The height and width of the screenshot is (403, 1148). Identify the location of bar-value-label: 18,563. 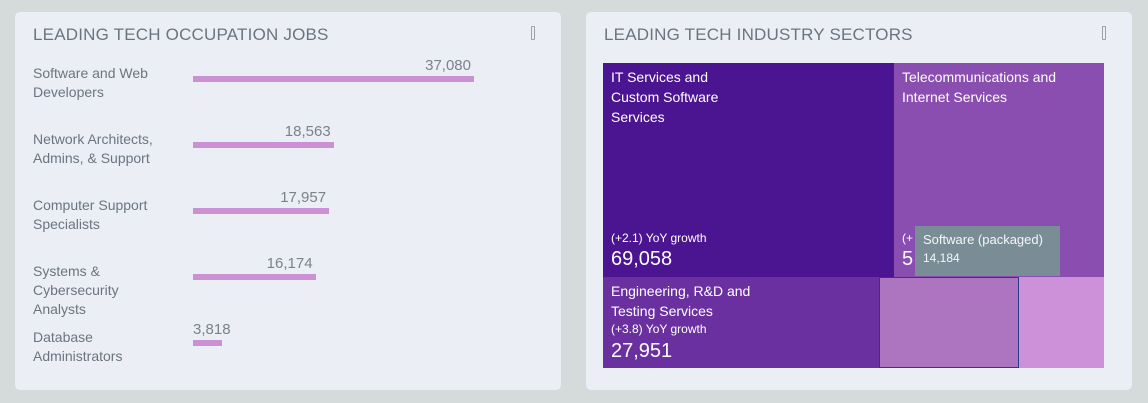
(307, 131).